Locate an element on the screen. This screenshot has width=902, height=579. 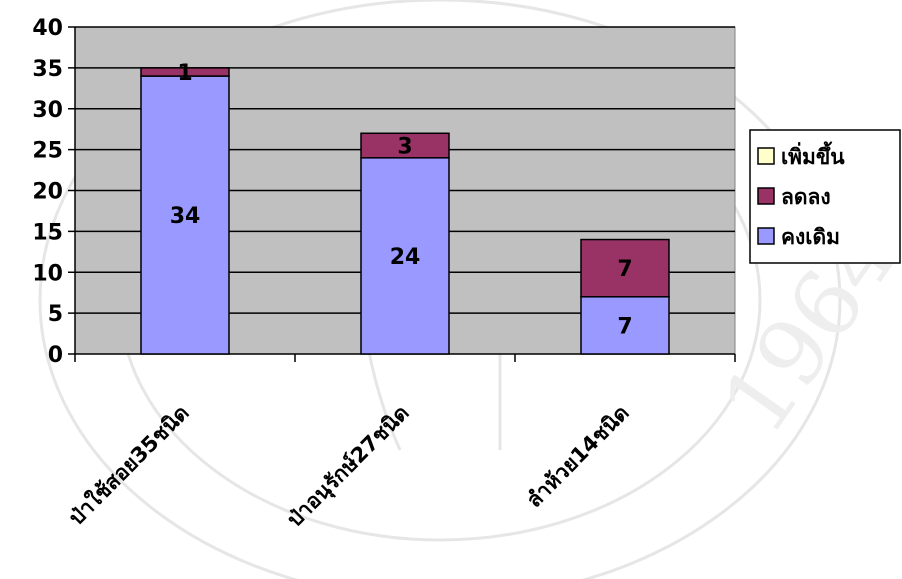
legend-swatch-เพิ่มขึ้น is located at coordinates (766, 156).